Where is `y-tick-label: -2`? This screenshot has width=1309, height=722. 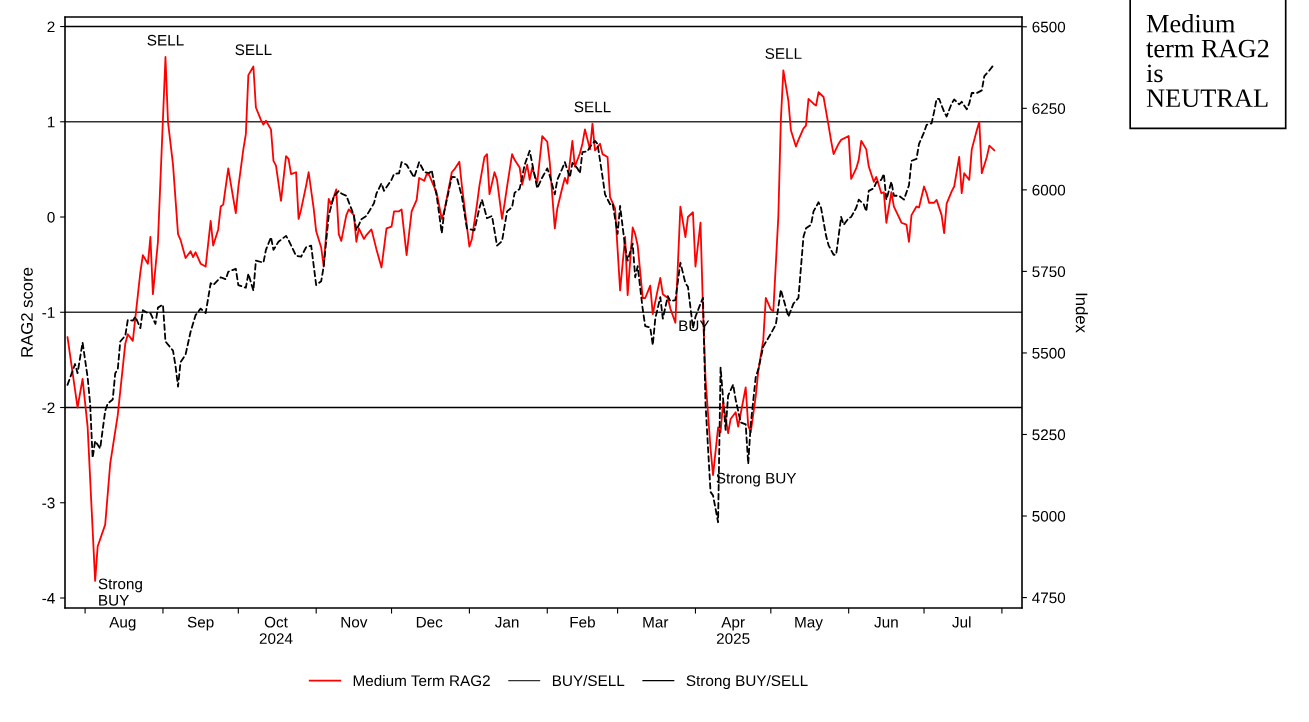
y-tick-label: -2 is located at coordinates (48, 408).